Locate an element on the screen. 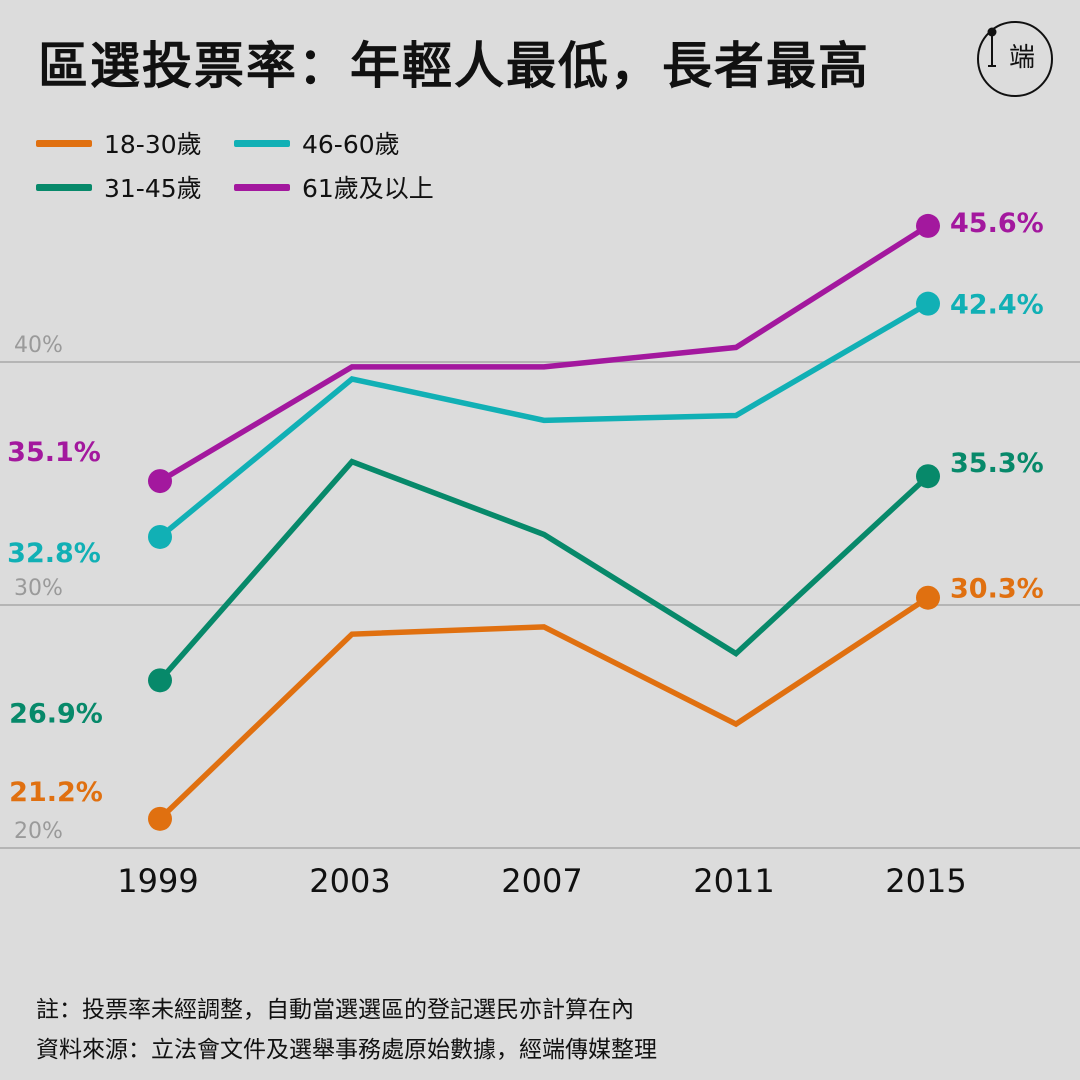 This screenshot has height=1080, width=1080. legend-label: 18-30歲 is located at coordinates (153, 144).